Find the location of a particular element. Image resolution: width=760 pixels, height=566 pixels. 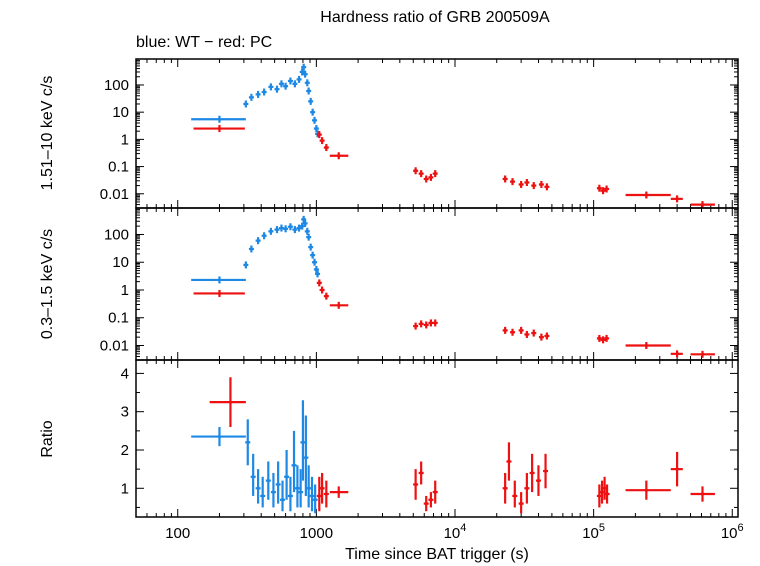

x-tick-label: 106 is located at coordinates (732, 532).